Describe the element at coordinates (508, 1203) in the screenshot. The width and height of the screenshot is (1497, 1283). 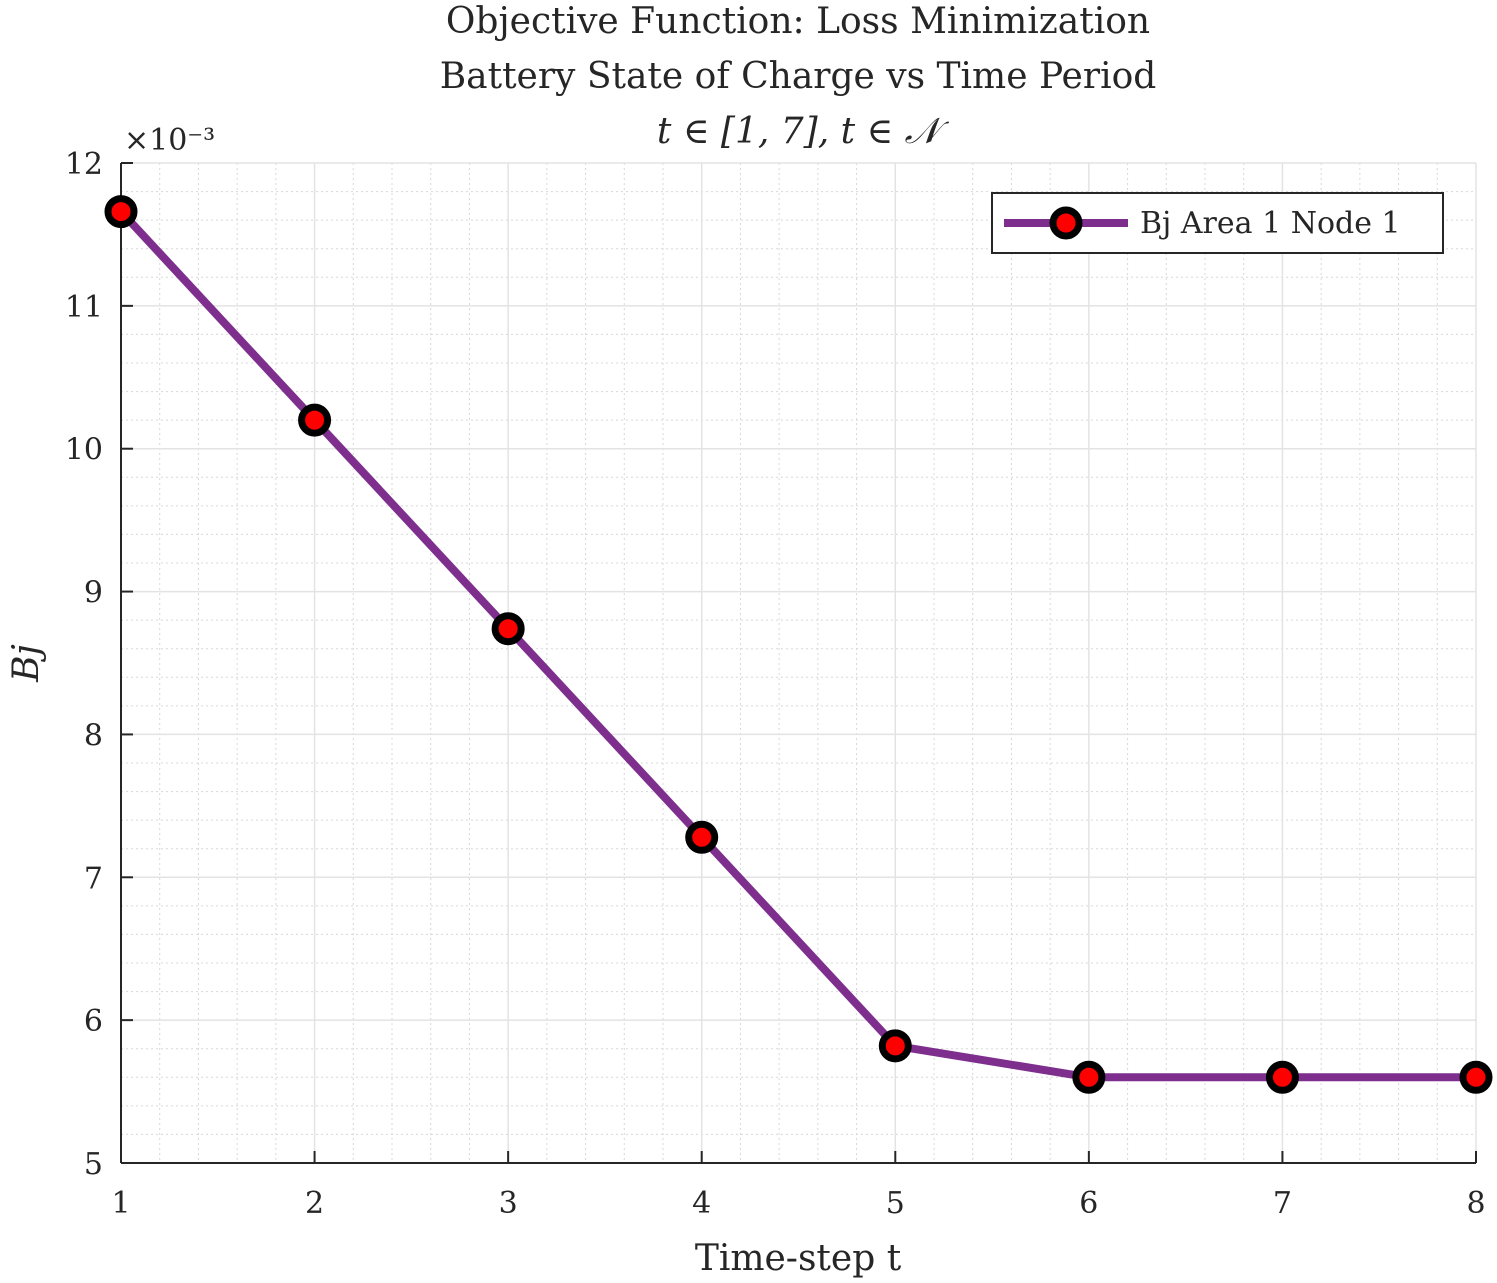
I see `x-tick-label: 3` at that location.